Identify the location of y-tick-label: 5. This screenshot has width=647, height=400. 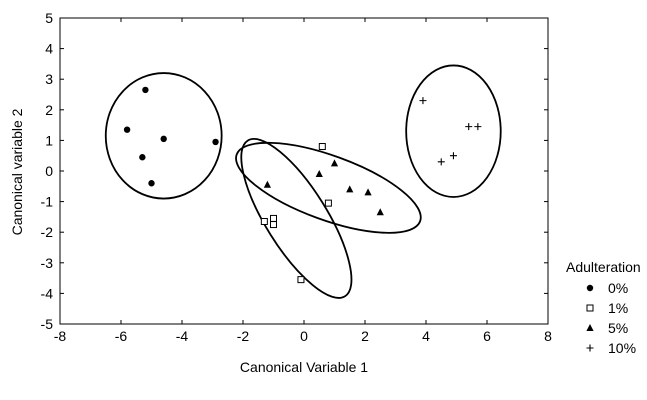
(49, 18).